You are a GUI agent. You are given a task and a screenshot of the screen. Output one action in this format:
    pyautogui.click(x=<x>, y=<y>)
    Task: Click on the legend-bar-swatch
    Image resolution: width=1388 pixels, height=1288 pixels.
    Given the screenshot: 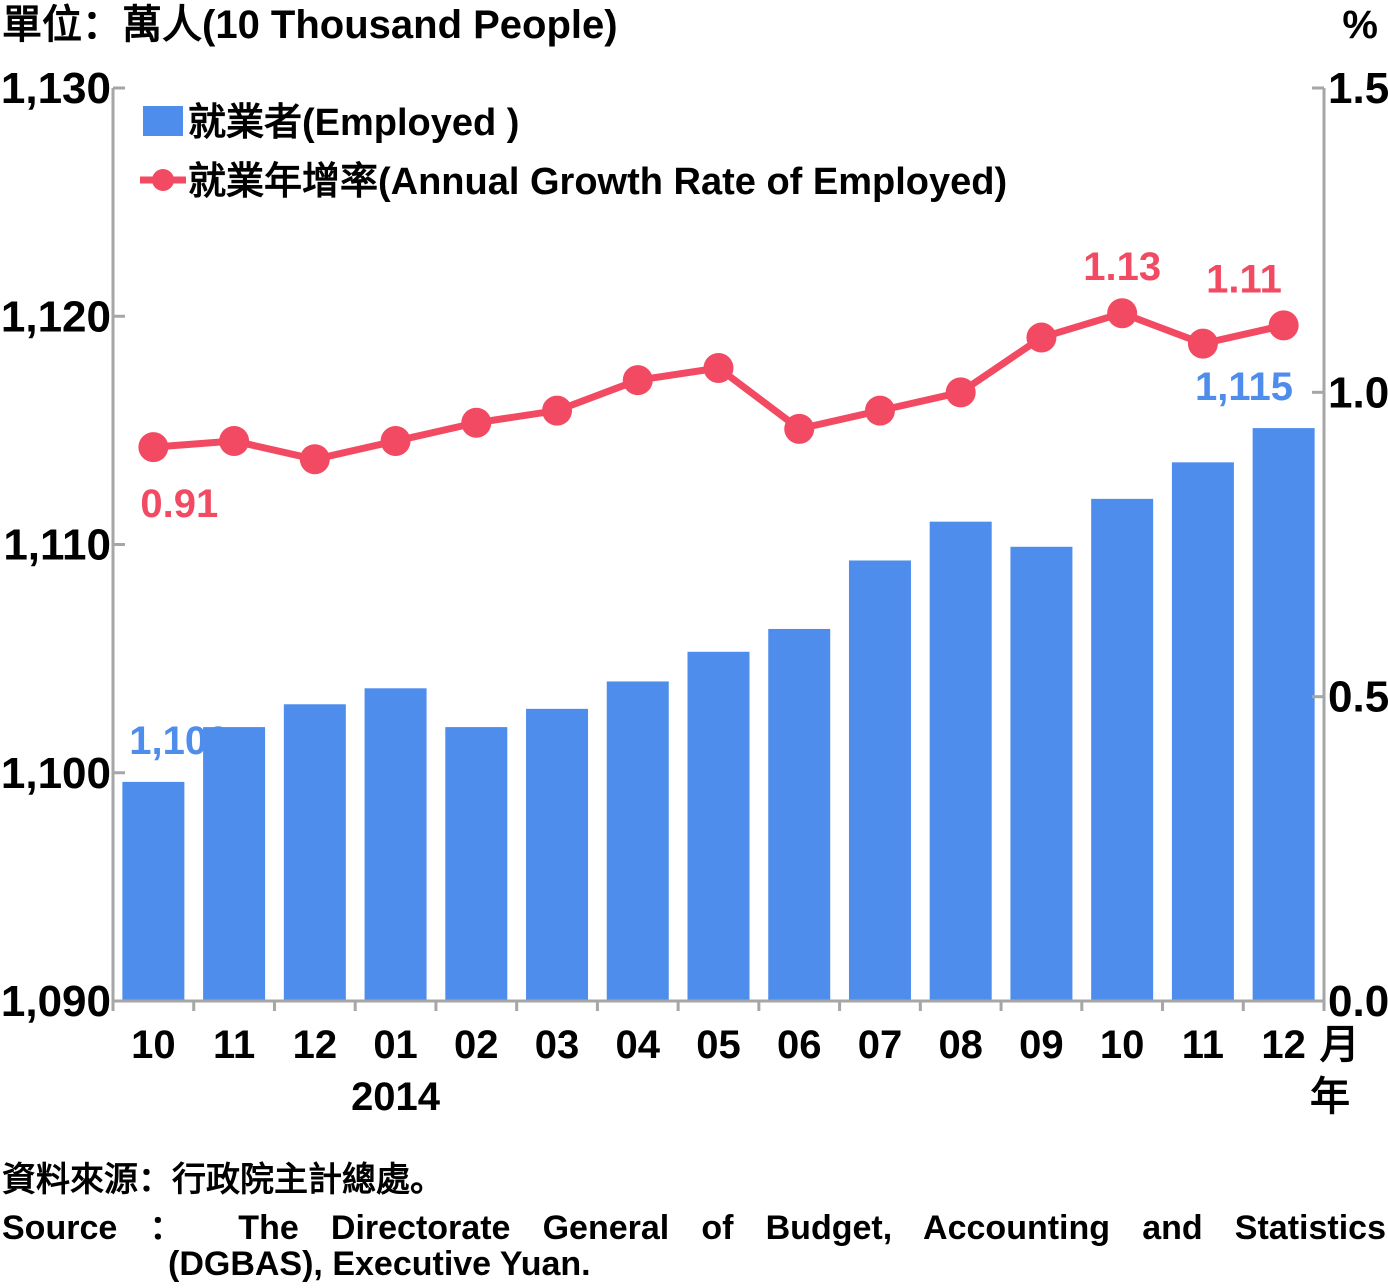 What is the action you would take?
    pyautogui.click(x=163, y=121)
    